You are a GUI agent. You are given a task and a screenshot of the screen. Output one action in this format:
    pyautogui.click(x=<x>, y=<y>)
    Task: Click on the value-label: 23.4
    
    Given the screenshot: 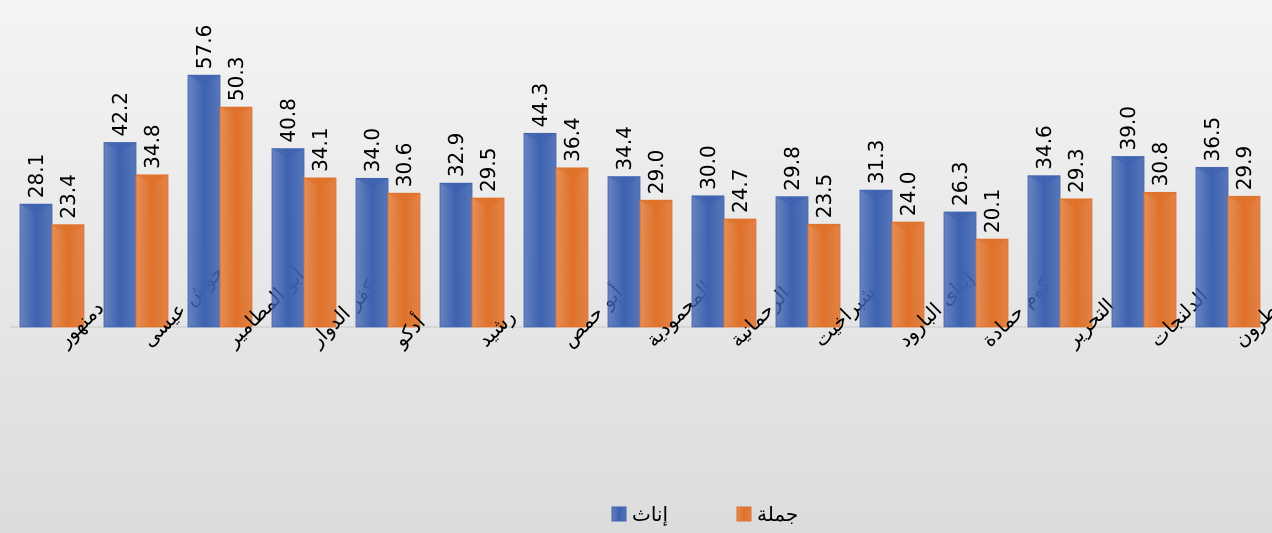 What is the action you would take?
    pyautogui.click(x=68, y=196)
    